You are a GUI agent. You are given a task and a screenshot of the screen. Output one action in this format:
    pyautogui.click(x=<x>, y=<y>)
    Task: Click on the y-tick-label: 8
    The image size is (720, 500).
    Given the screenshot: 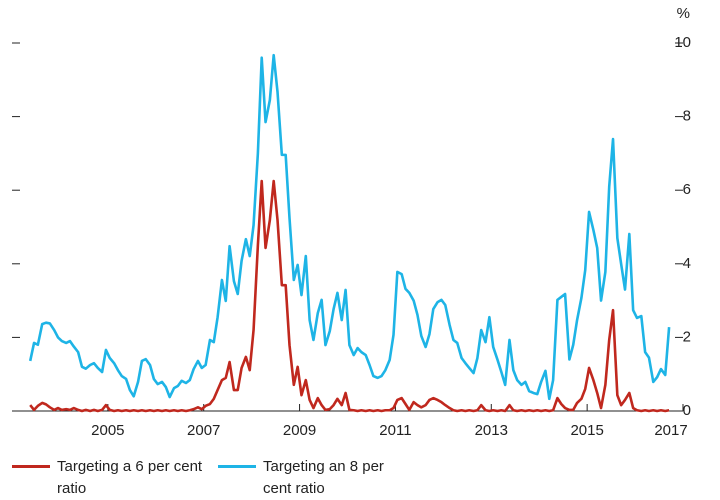 What is the action you would take?
    pyautogui.click(x=687, y=116)
    